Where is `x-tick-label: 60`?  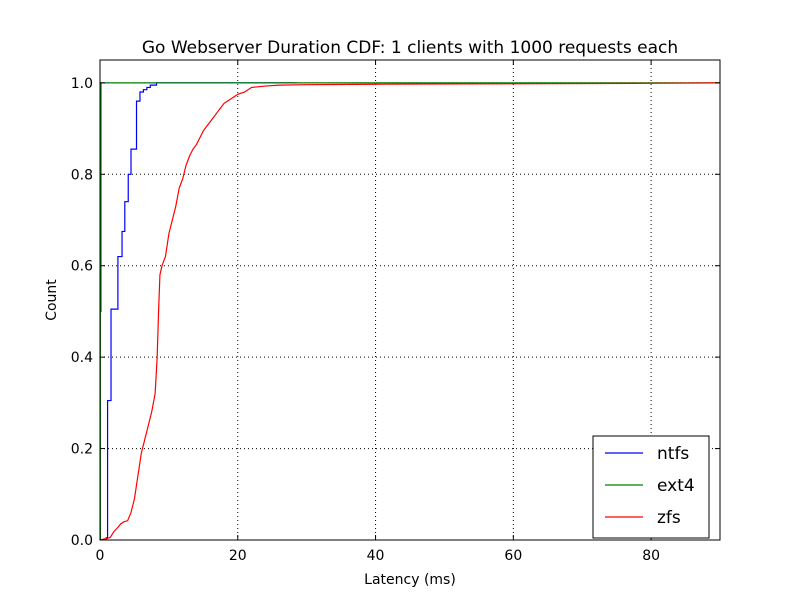 x-tick-label: 60 is located at coordinates (513, 556).